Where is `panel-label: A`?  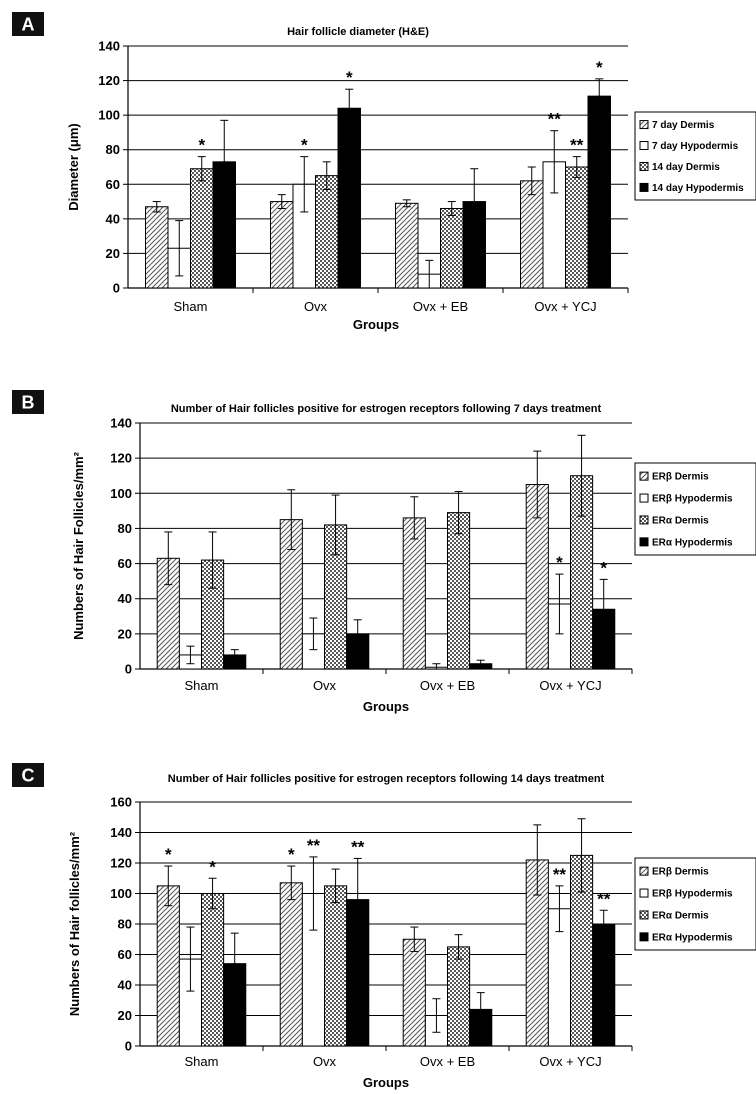
panel-label: A is located at coordinates (28, 25).